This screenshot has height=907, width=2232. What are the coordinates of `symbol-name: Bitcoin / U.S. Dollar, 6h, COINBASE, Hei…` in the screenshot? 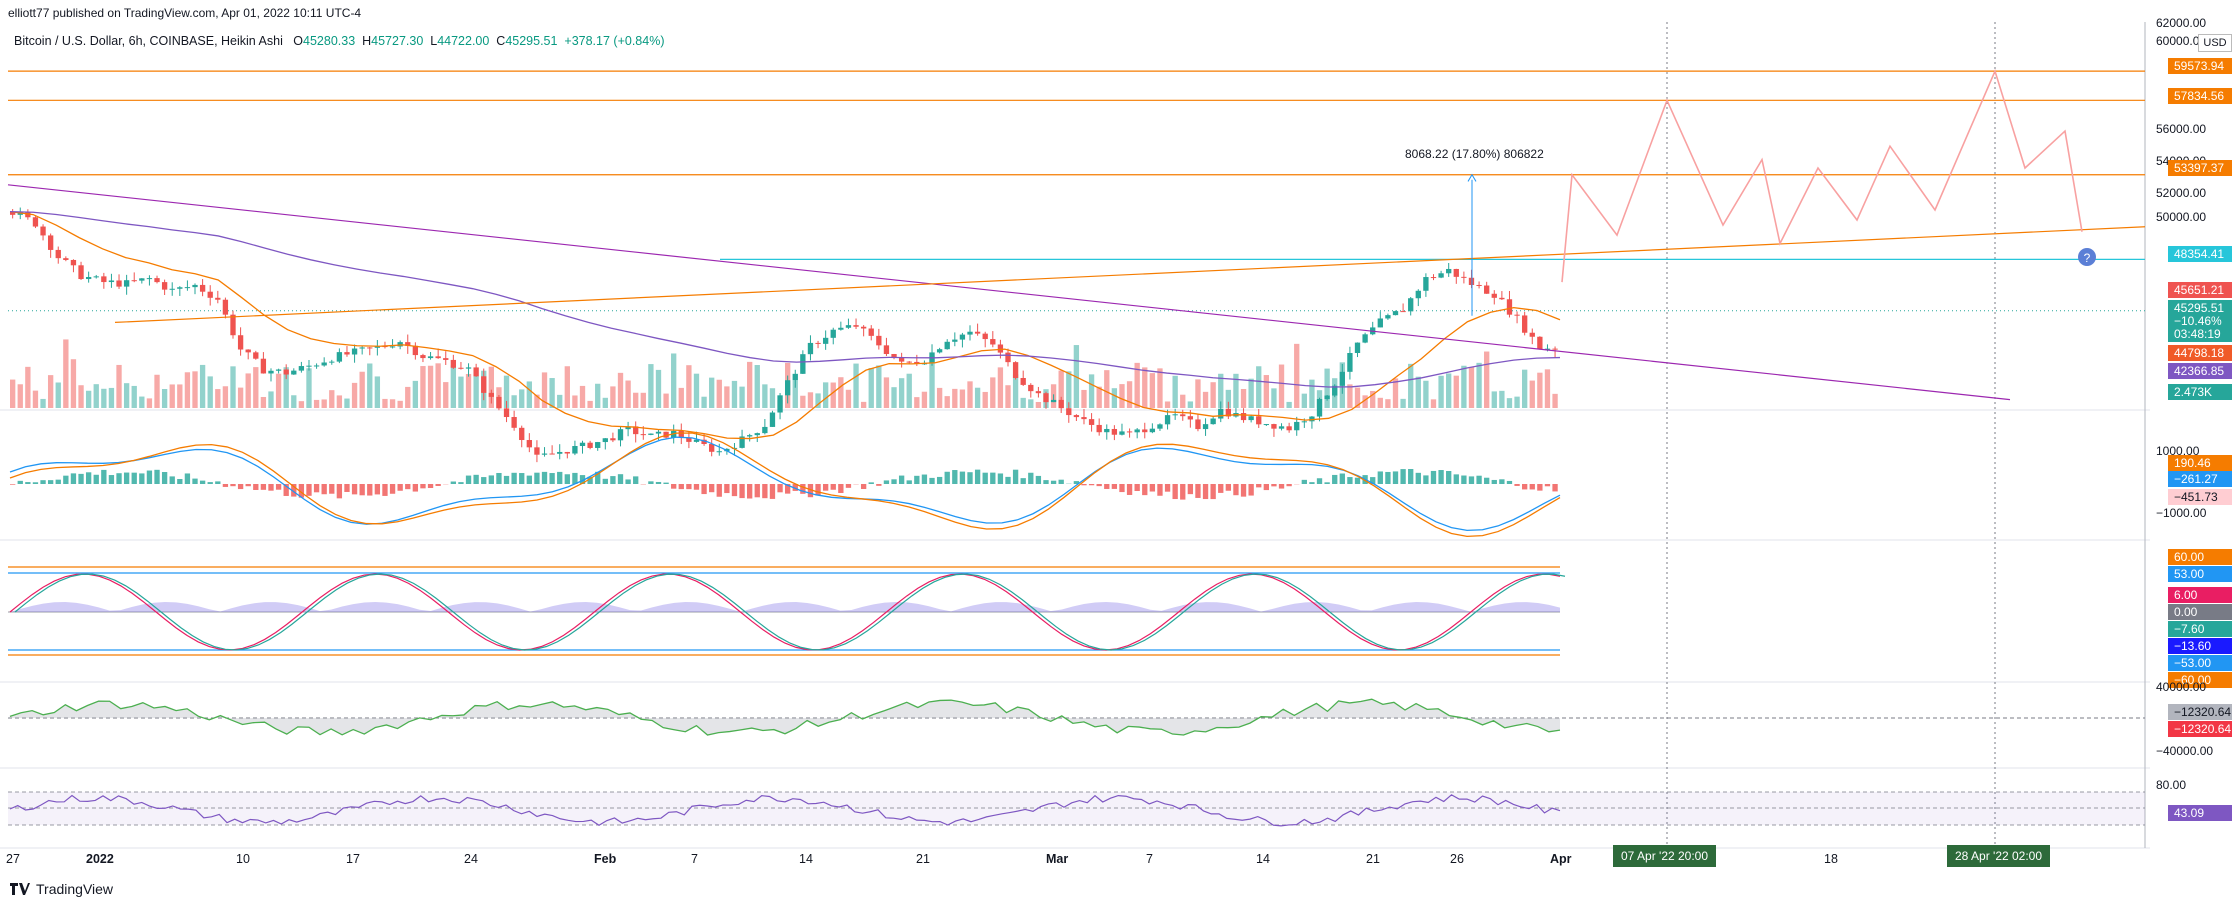 It's located at (148, 41).